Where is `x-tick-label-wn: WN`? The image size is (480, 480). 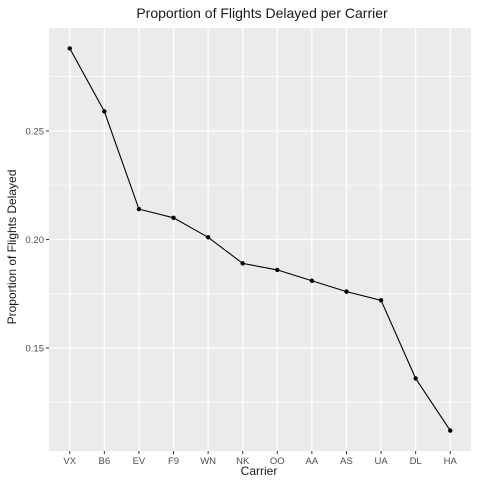 x-tick-label-wn: WN is located at coordinates (208, 461).